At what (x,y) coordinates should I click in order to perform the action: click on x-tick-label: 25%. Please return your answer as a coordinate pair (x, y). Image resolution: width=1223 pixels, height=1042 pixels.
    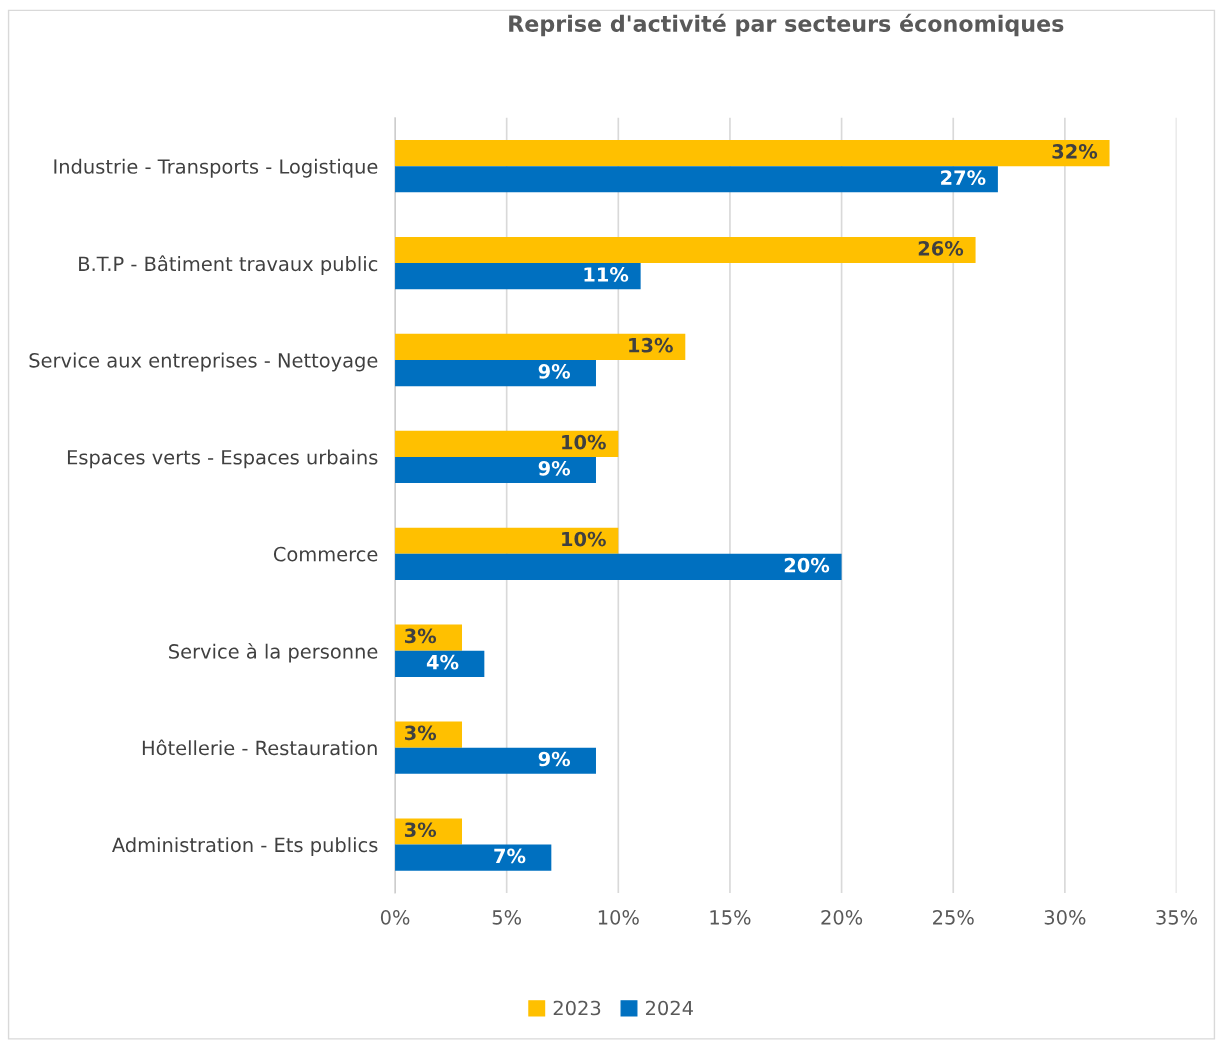
    Looking at the image, I should click on (953, 917).